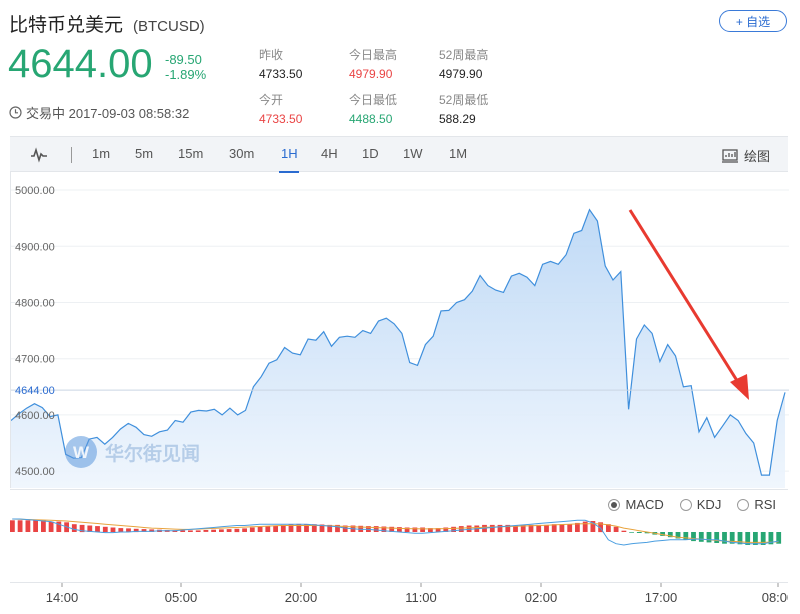 The width and height of the screenshot is (800, 614). What do you see at coordinates (169, 26) in the screenshot?
I see `instrument-symbol: (BTCUSD)` at bounding box center [169, 26].